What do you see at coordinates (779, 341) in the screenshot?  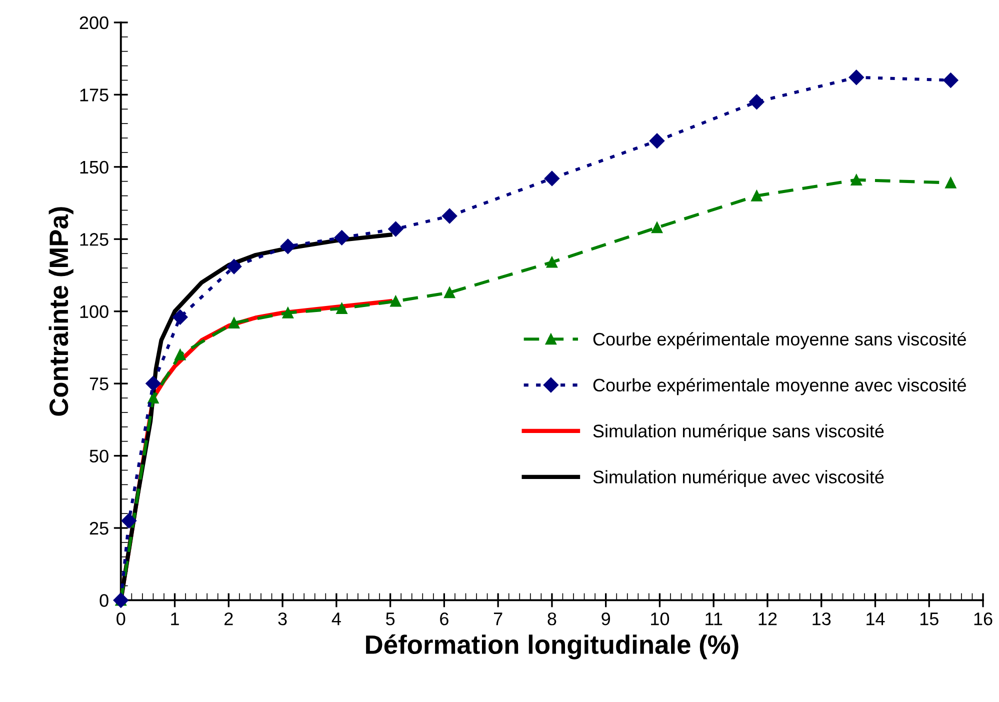 I see `legend-label: Courbe expérimentale moyenne sans viscosité` at bounding box center [779, 341].